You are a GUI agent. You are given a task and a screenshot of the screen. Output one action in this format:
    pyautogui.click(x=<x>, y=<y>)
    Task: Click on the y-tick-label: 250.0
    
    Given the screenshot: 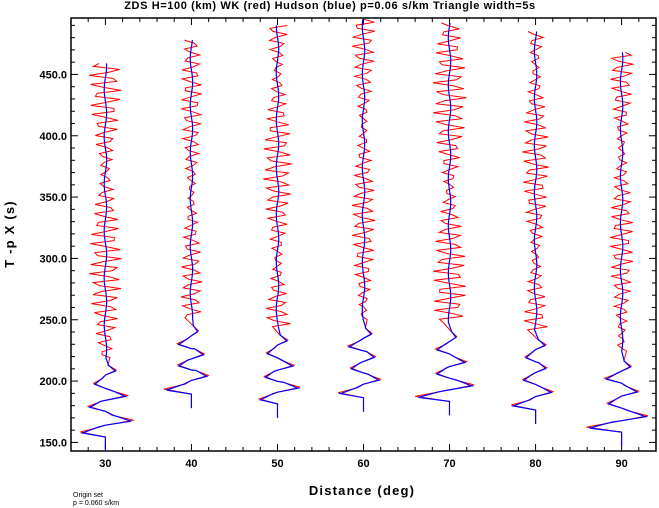 What is the action you would take?
    pyautogui.click(x=53, y=321)
    